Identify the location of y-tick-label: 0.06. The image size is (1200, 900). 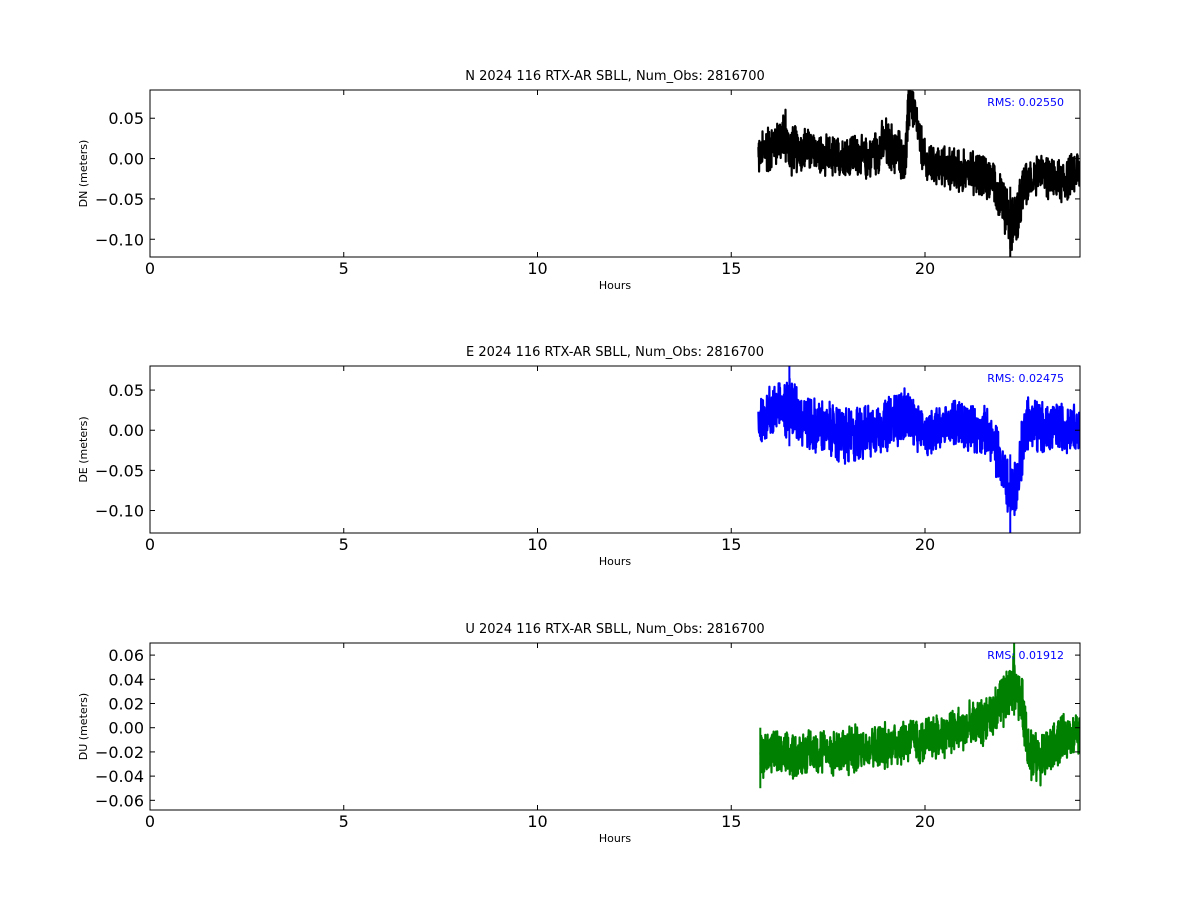
(126, 655).